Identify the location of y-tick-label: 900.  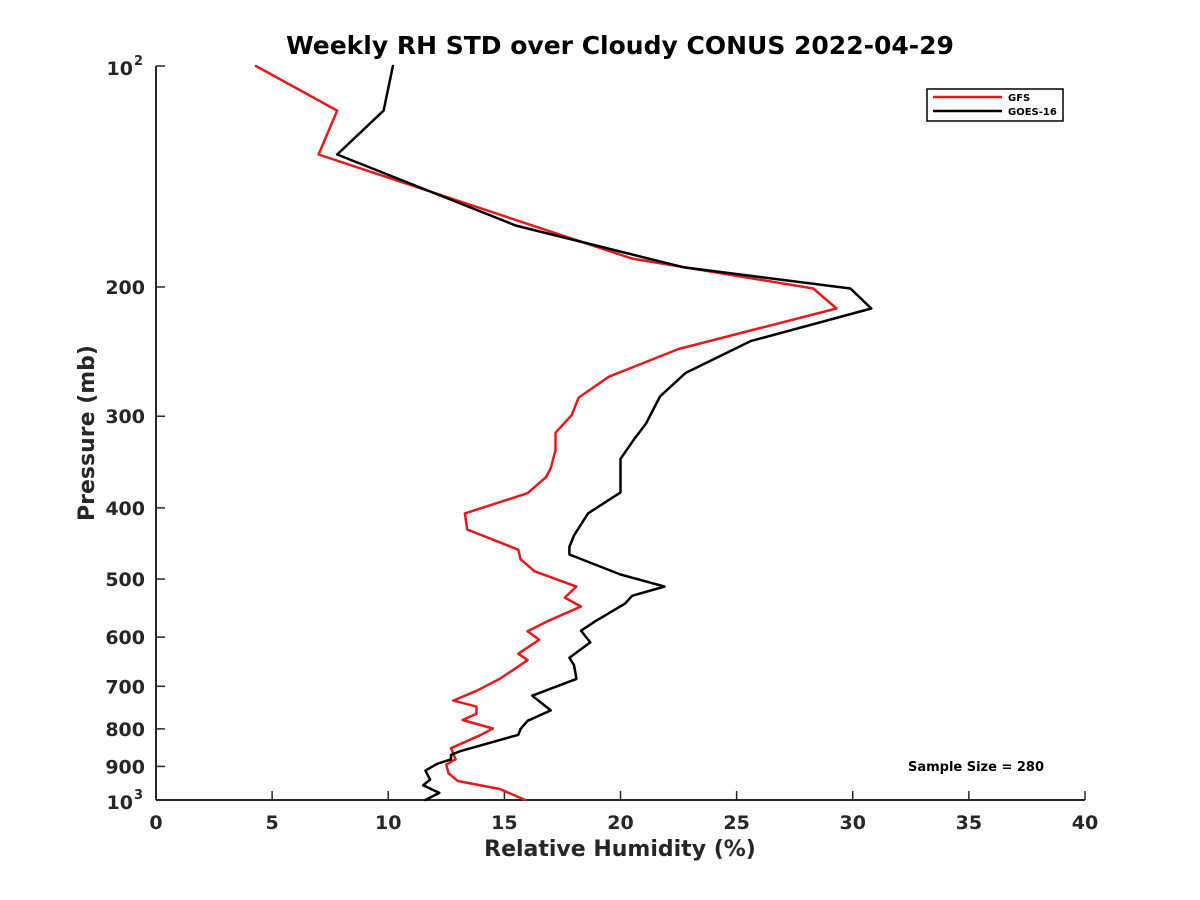
(125, 767).